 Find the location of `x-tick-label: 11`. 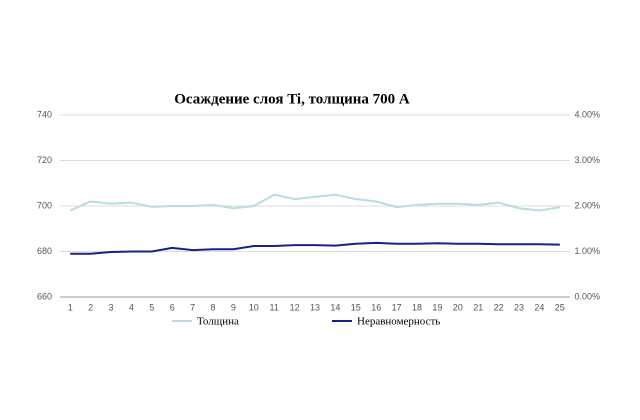

x-tick-label: 11 is located at coordinates (274, 307).